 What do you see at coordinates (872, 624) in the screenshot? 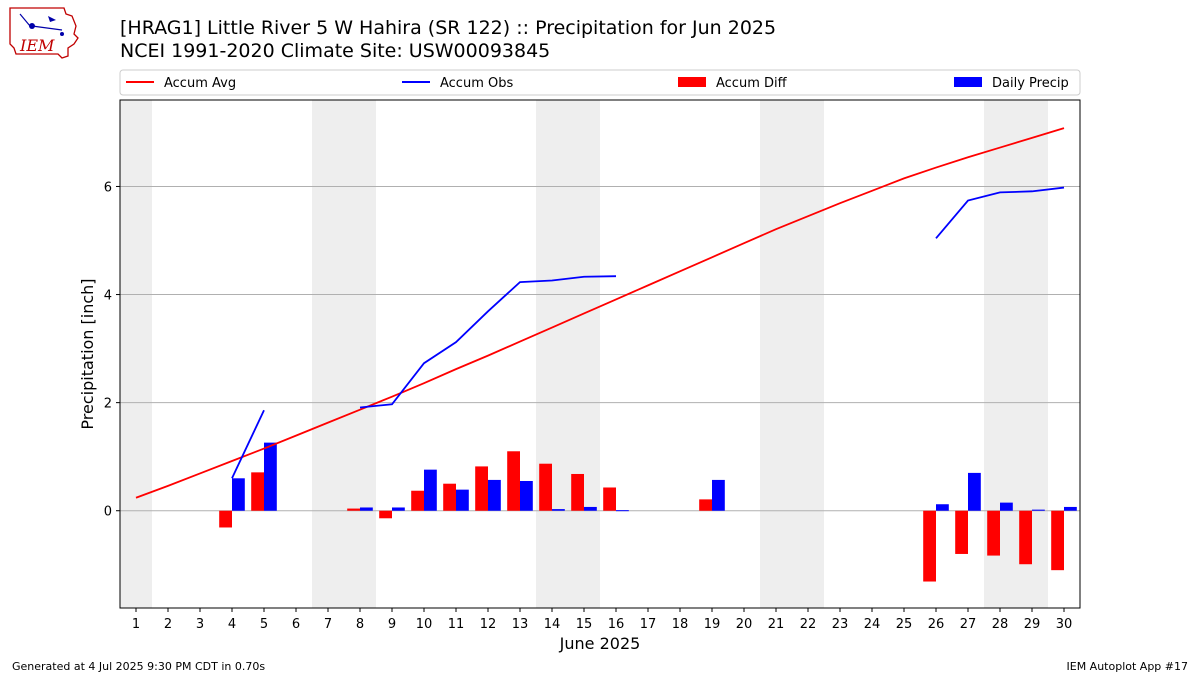
I see `x-tick-label-24: 24` at bounding box center [872, 624].